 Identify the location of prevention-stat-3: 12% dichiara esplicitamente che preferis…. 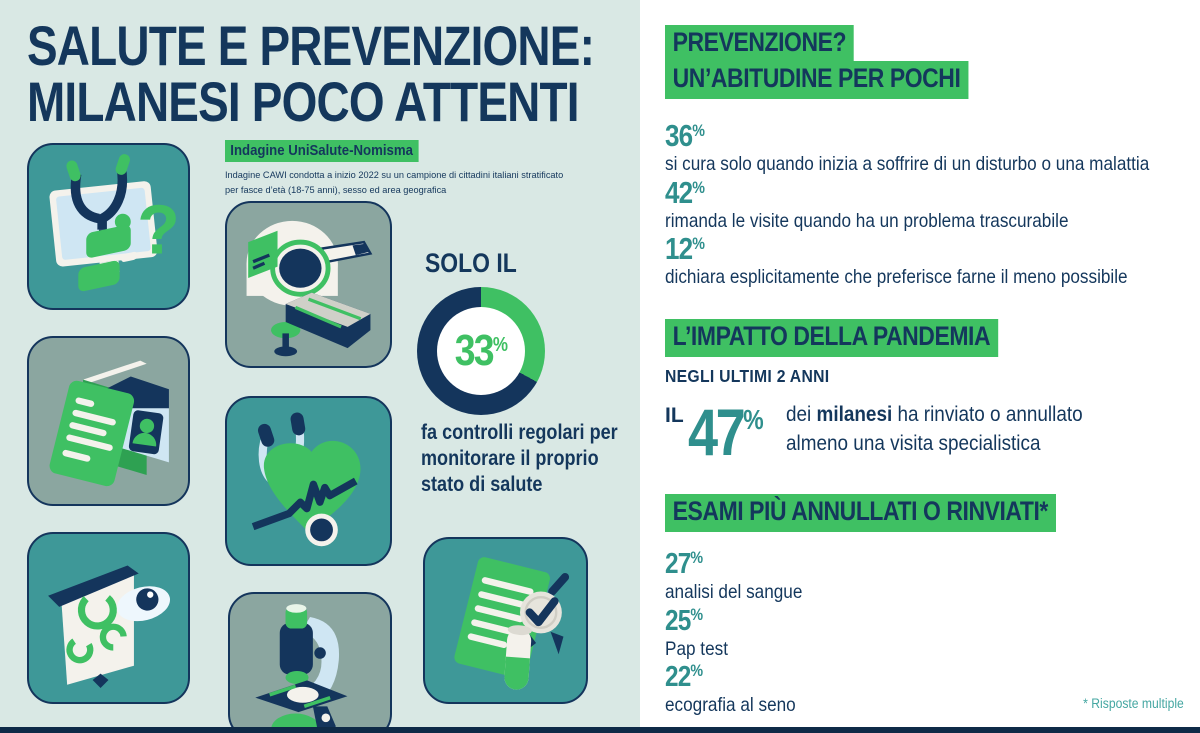
(928, 259).